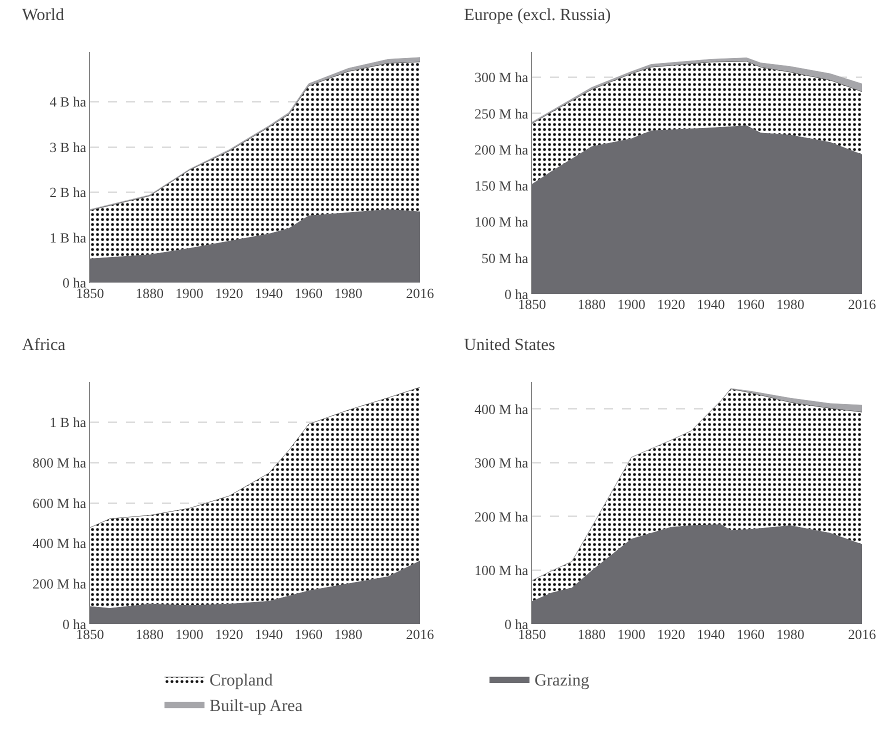  What do you see at coordinates (501, 187) in the screenshot?
I see `y-tick-label: 150 M ha` at bounding box center [501, 187].